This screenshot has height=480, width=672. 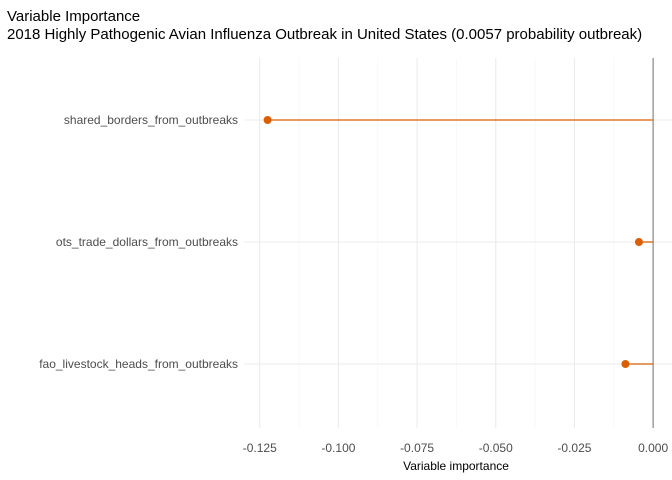 I want to click on y-tick-label: shared_borders_from_outbreaks, so click(x=151, y=120).